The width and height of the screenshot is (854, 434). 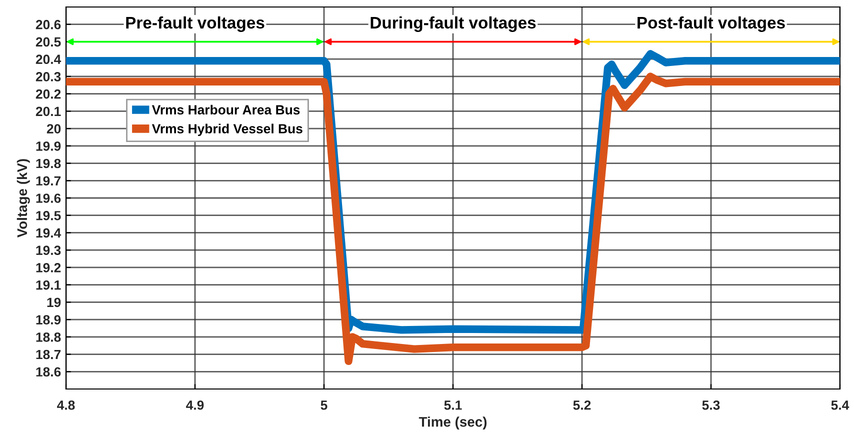 What do you see at coordinates (227, 130) in the screenshot?
I see `legend-label: Vrms Hybrid Vessel Bus` at bounding box center [227, 130].